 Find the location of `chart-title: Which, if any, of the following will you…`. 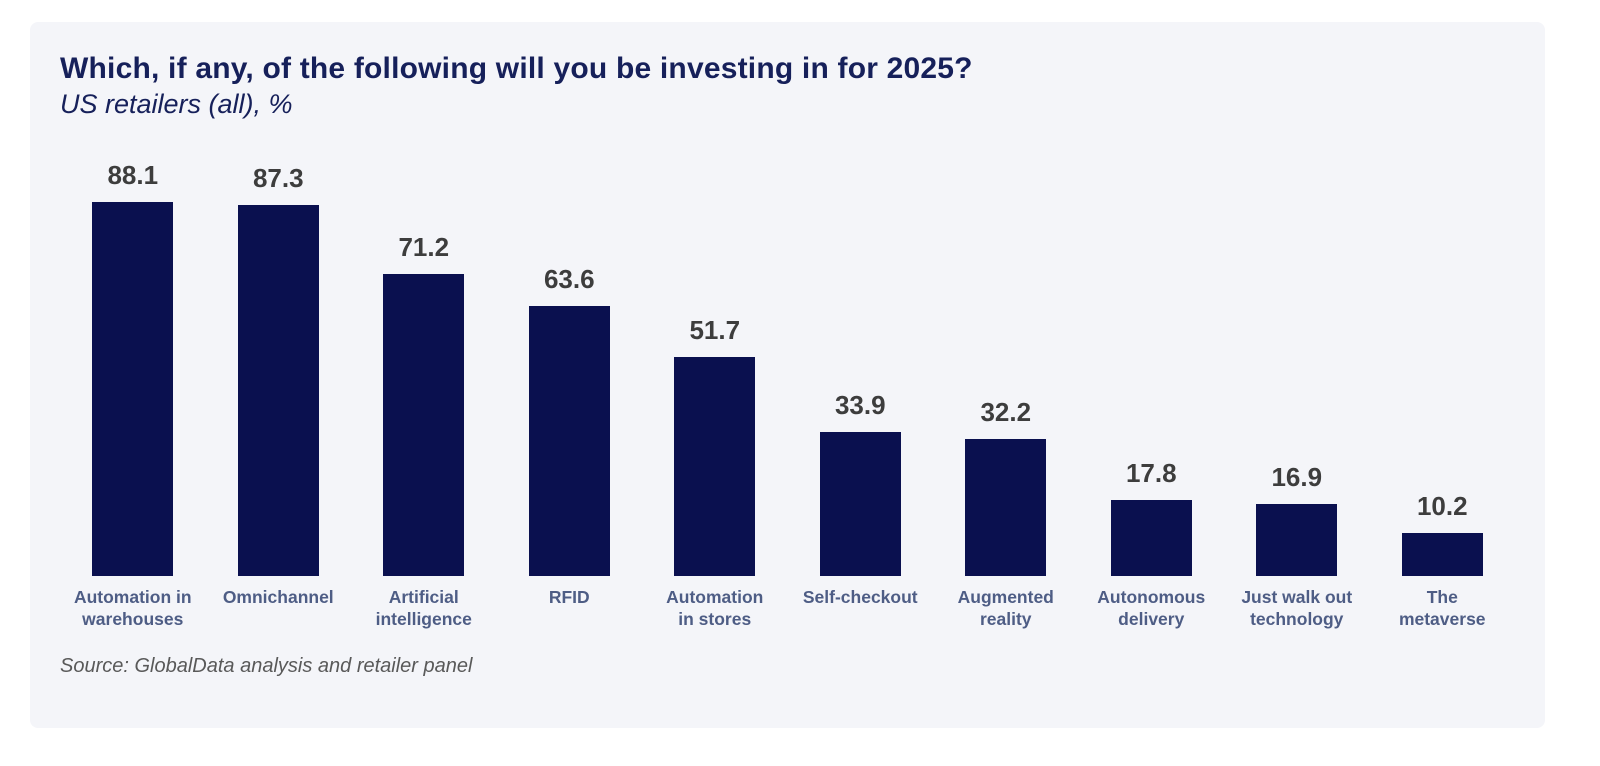

chart-title: Which, if any, of the following will you… is located at coordinates (516, 68).